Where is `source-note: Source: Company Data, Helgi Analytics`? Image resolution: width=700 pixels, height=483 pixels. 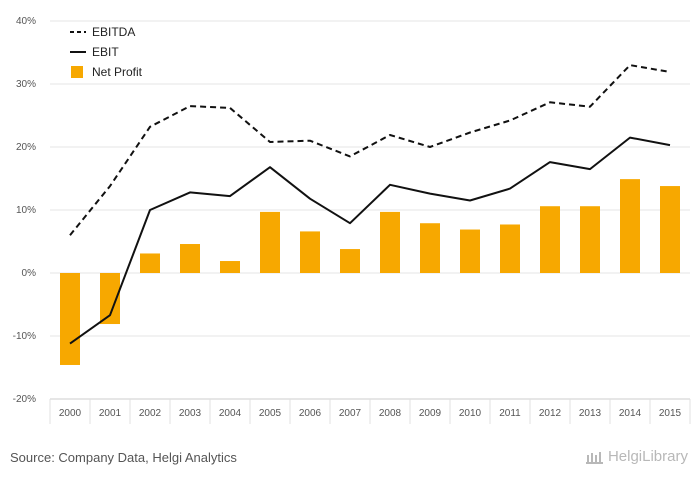
source-note: Source: Company Data, Helgi Analytics is located at coordinates (123, 457).